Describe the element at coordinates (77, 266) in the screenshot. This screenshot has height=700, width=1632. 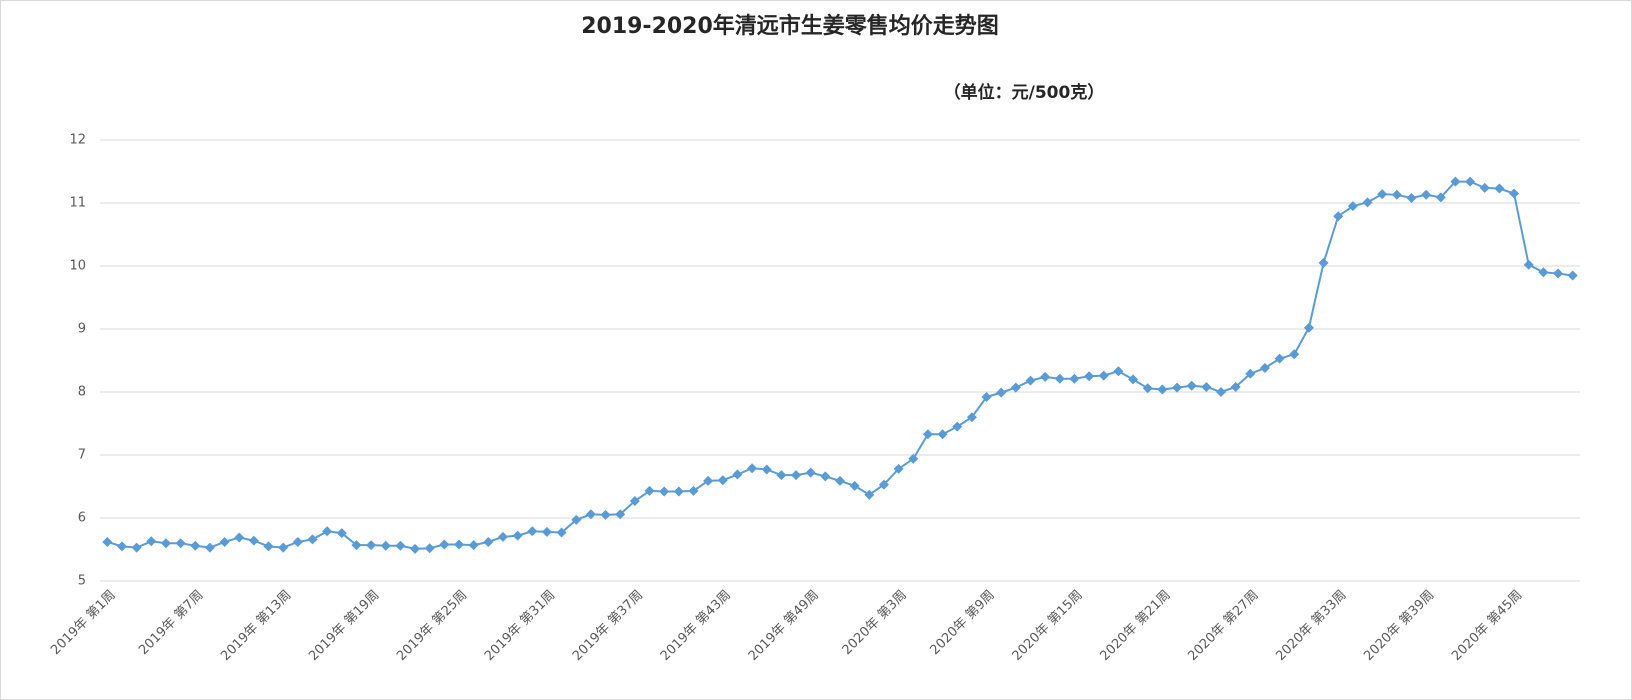
I see `y-tick-label: 10` at that location.